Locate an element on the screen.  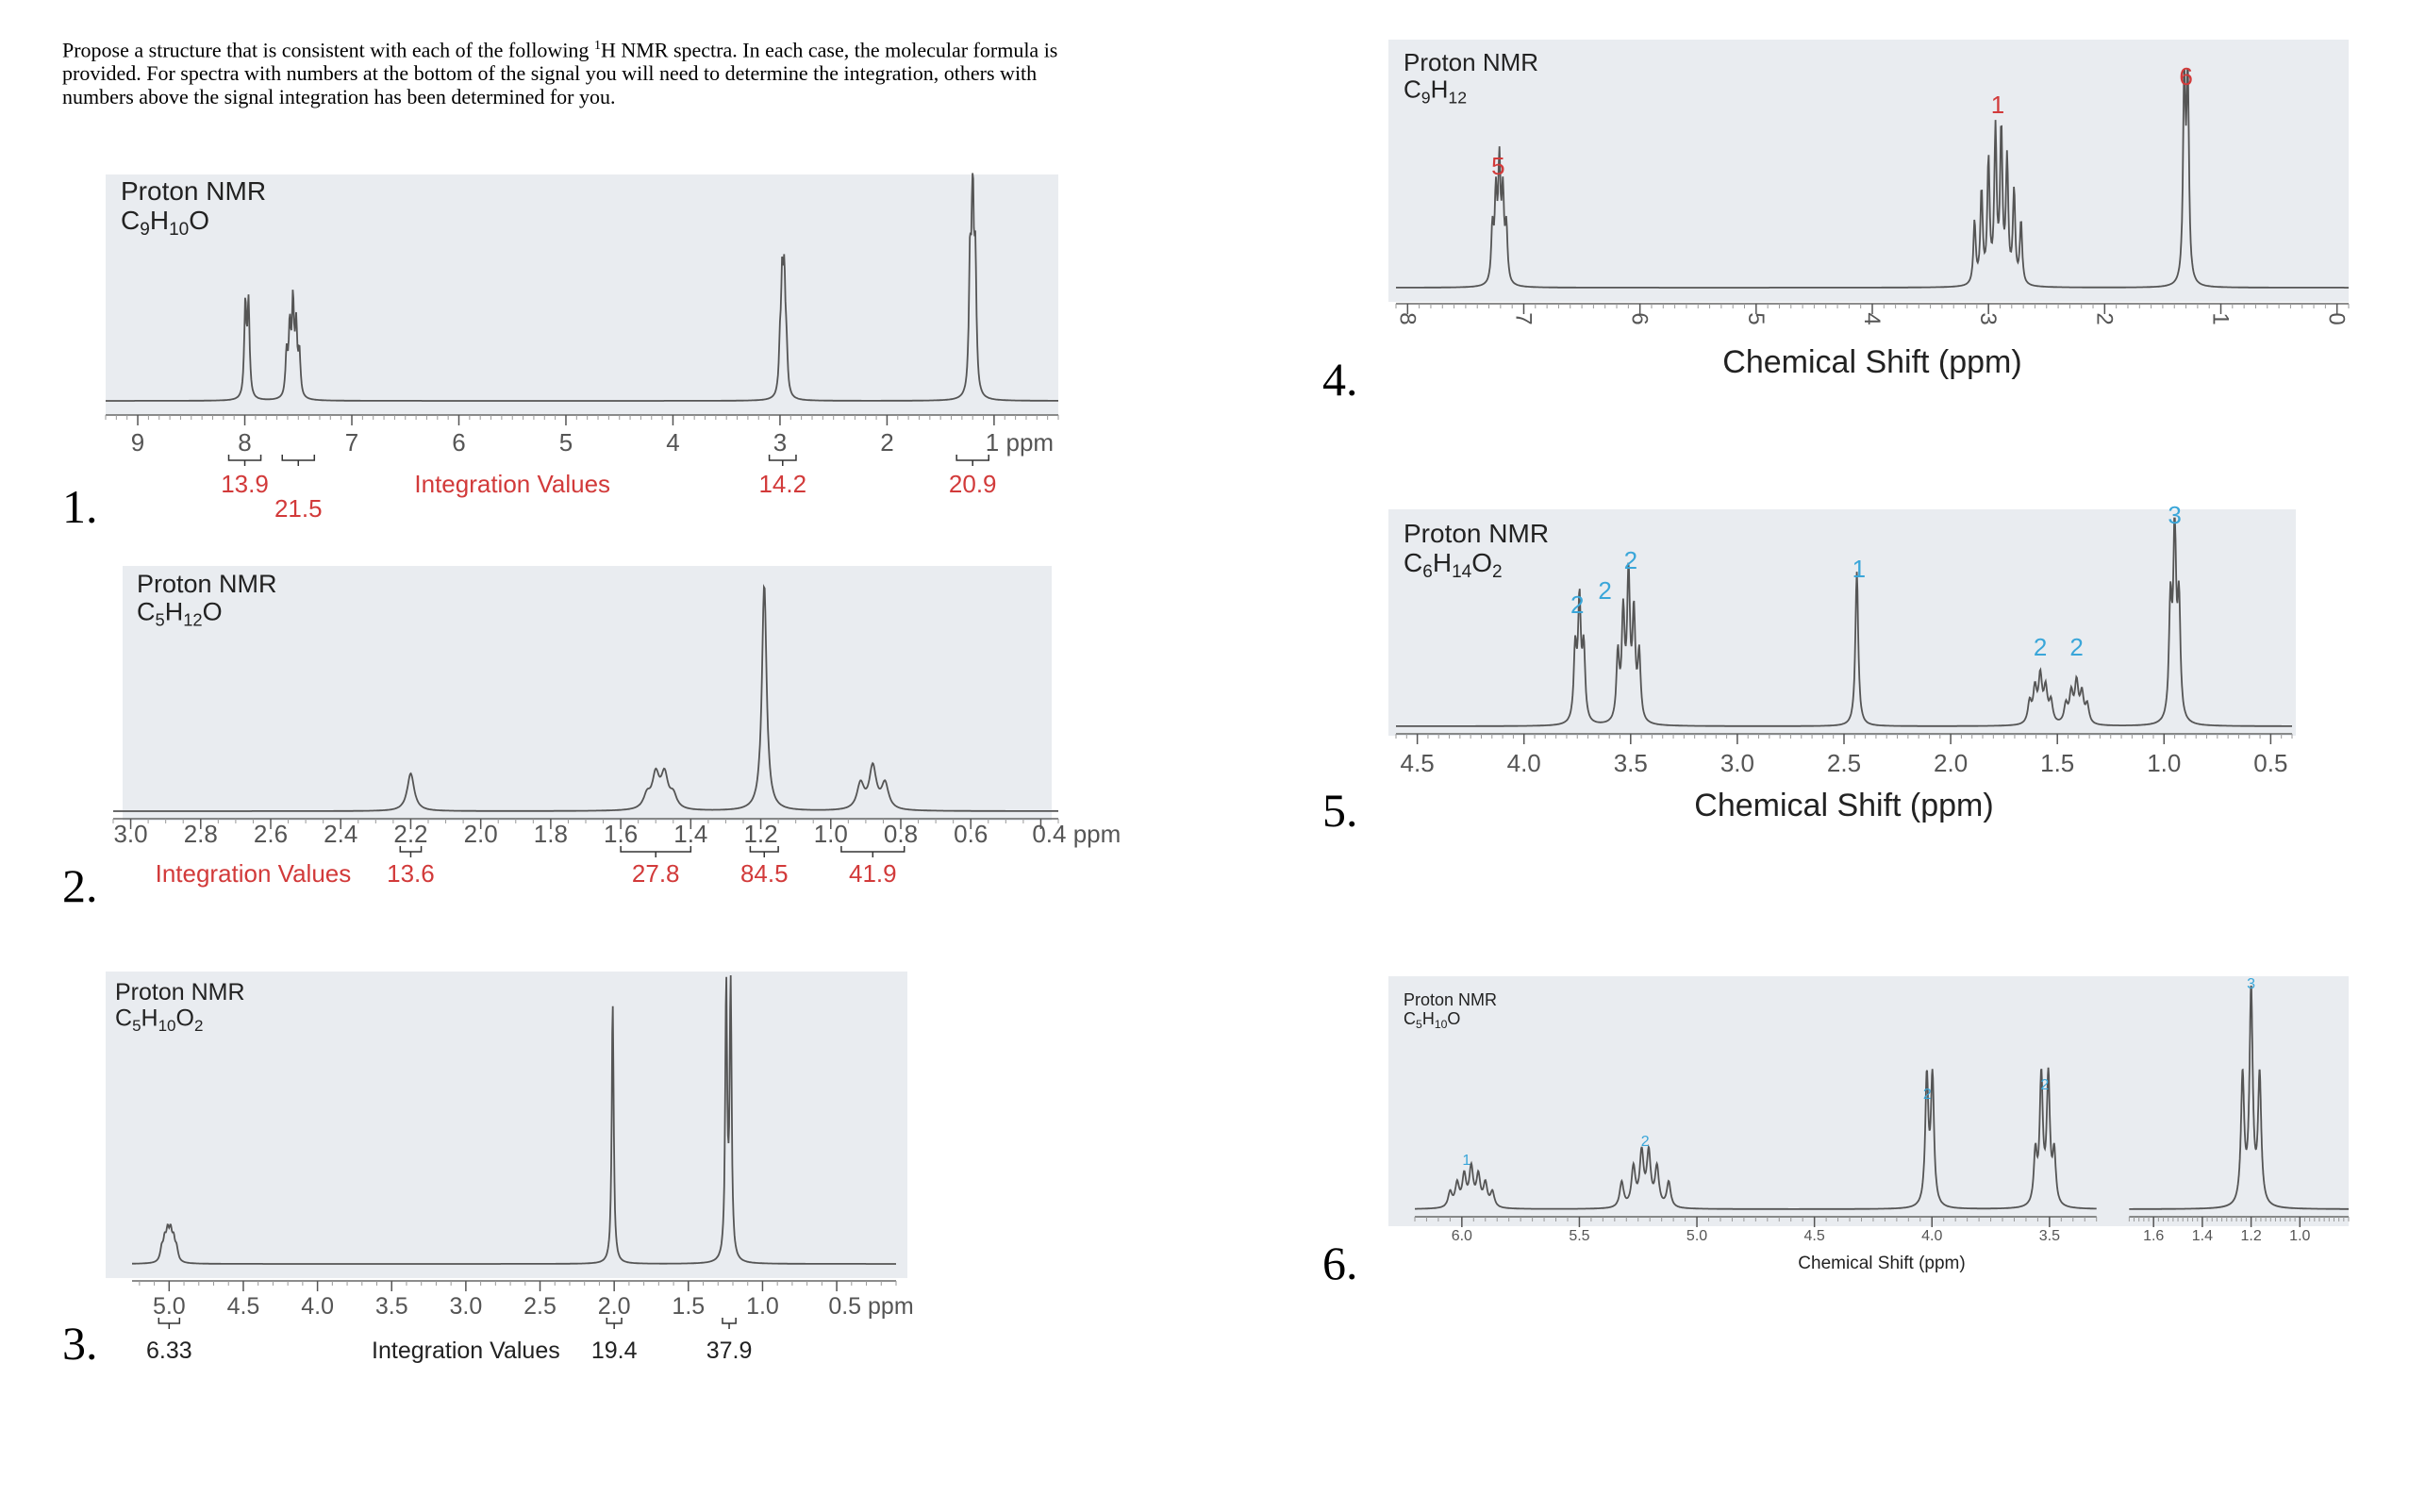
tick-label: 2.4 is located at coordinates (340, 834).